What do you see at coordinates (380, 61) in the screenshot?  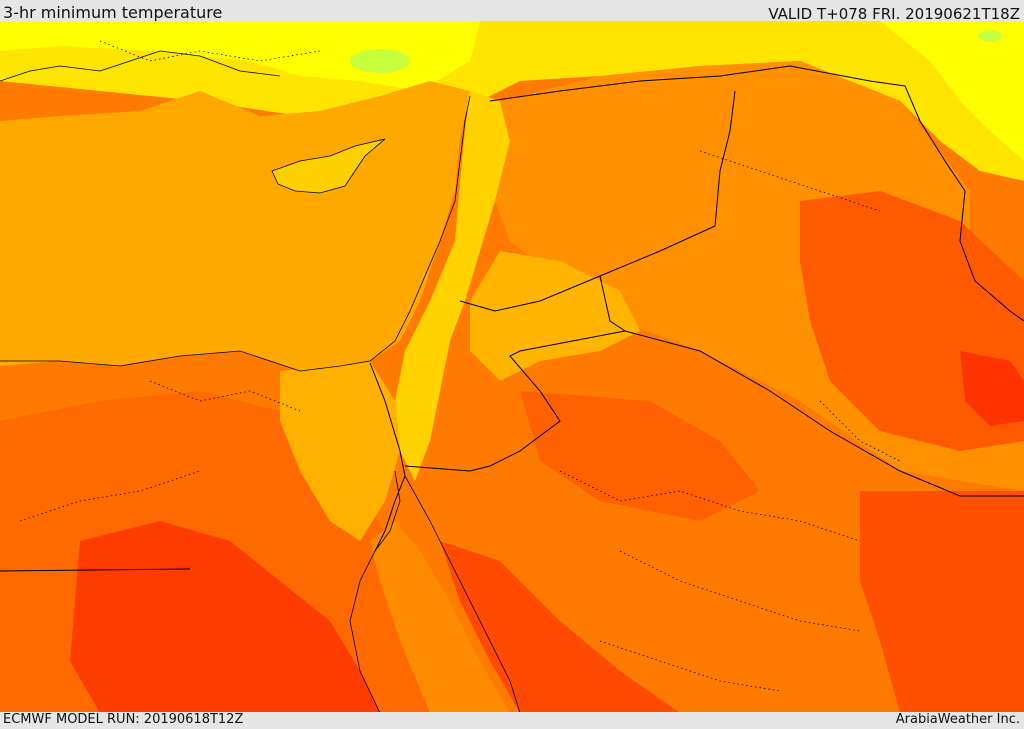 I see `green-patch` at bounding box center [380, 61].